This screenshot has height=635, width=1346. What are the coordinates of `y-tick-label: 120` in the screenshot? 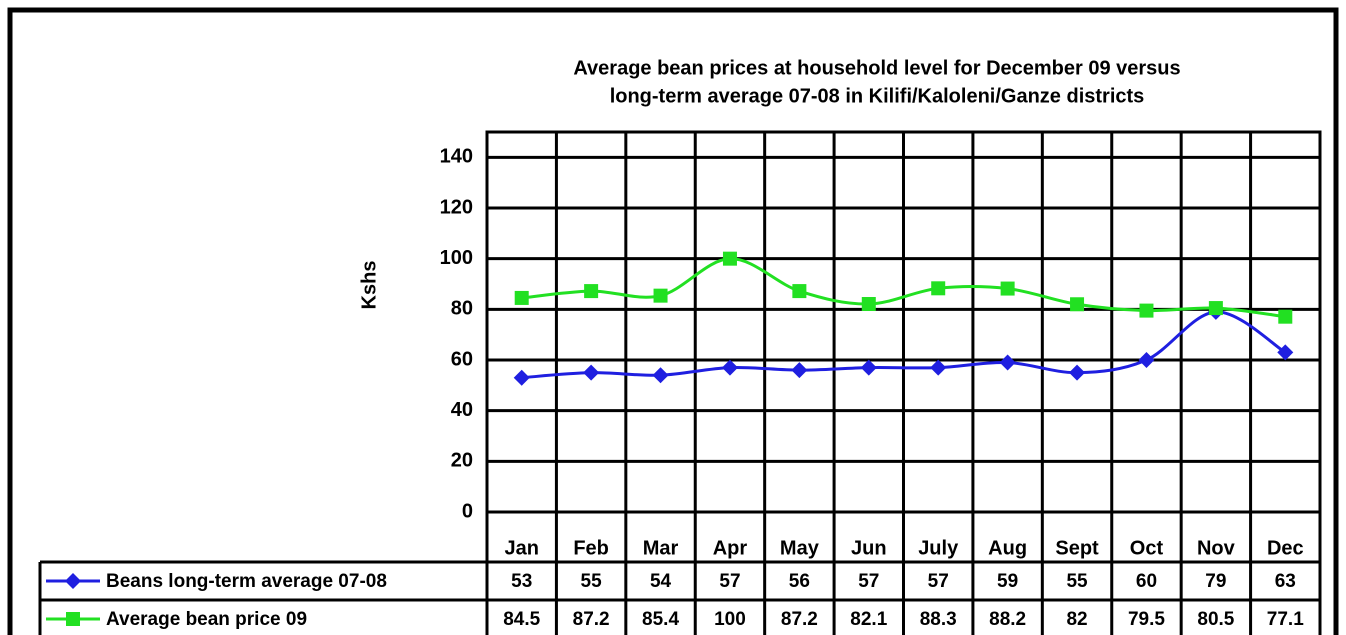 It's located at (456, 207).